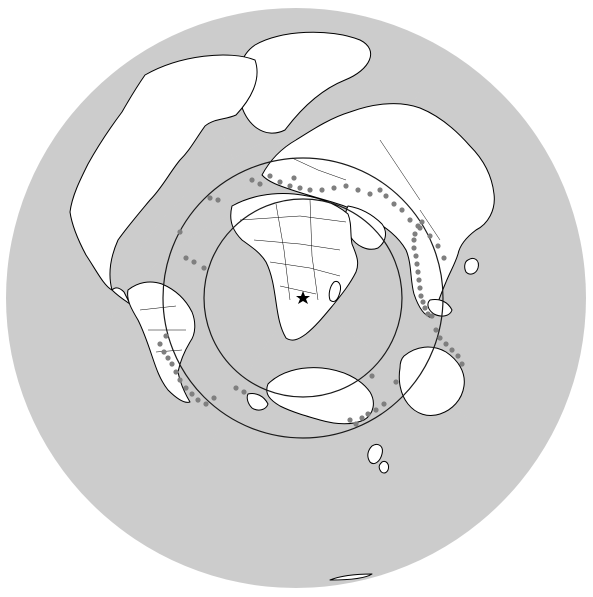  I want to click on distance-ring-inner, so click(303, 298).